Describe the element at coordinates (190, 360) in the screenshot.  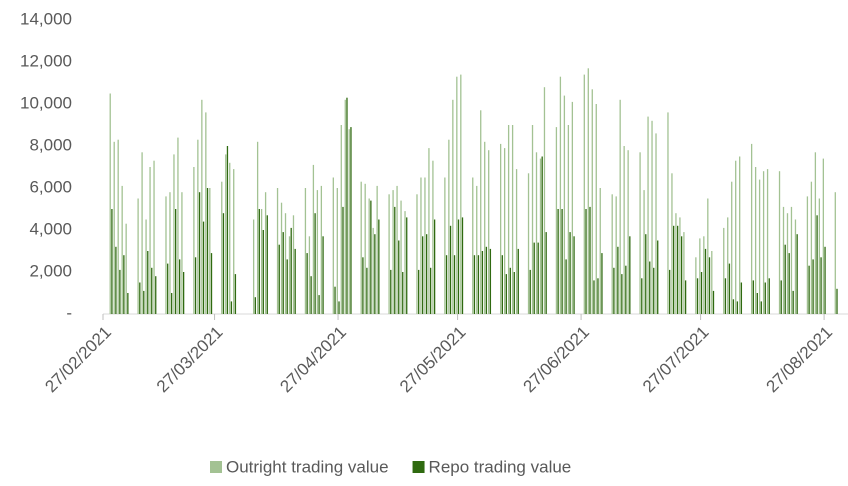
I see `x-tick-label: 27/03/2021` at that location.